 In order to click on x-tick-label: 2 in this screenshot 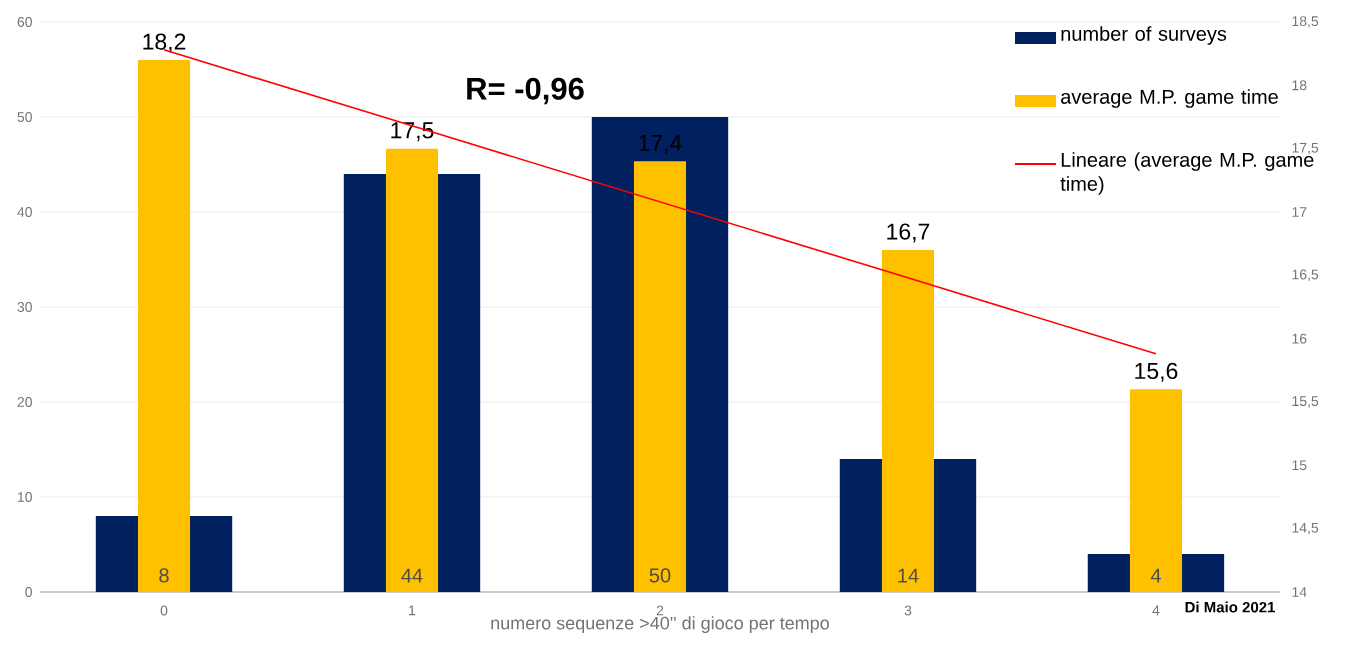, I will do `click(660, 610)`.